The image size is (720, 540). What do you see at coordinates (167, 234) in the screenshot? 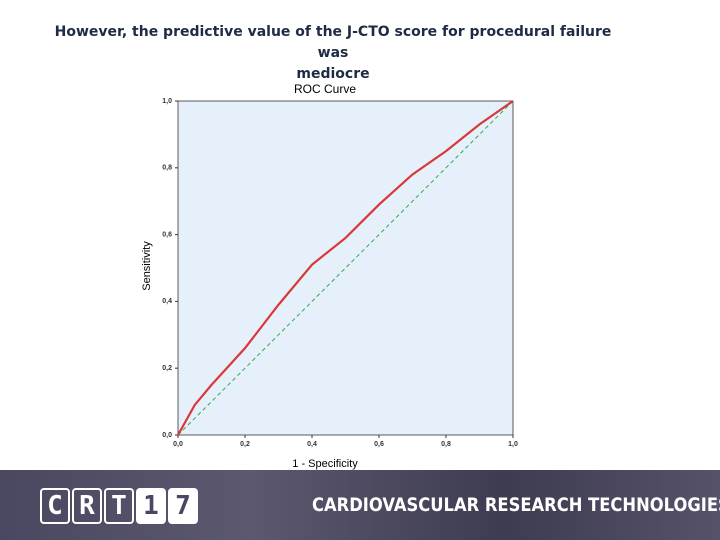
I see `y-tick-label: 0,6` at bounding box center [167, 234].